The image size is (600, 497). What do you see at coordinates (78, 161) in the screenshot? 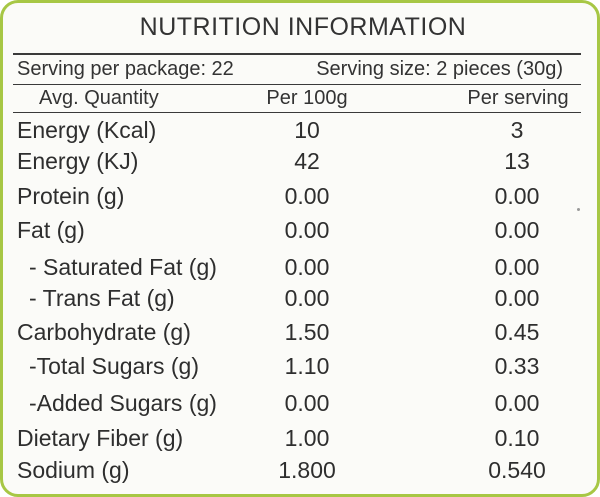
I see `row-label: Energy (KJ)` at bounding box center [78, 161].